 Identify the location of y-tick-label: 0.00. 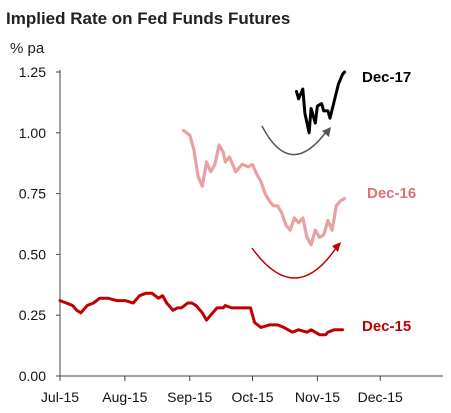
(32, 376).